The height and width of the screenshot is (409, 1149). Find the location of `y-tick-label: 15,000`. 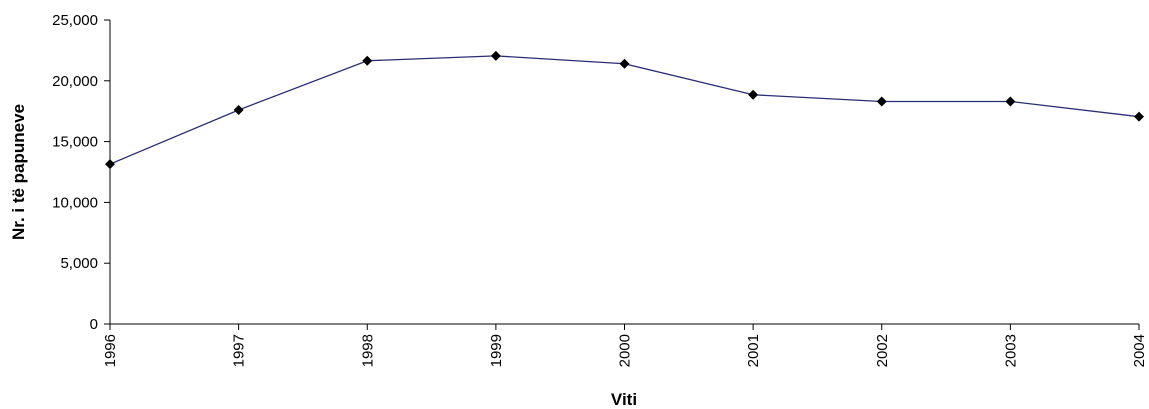

y-tick-label: 15,000 is located at coordinates (75, 142).